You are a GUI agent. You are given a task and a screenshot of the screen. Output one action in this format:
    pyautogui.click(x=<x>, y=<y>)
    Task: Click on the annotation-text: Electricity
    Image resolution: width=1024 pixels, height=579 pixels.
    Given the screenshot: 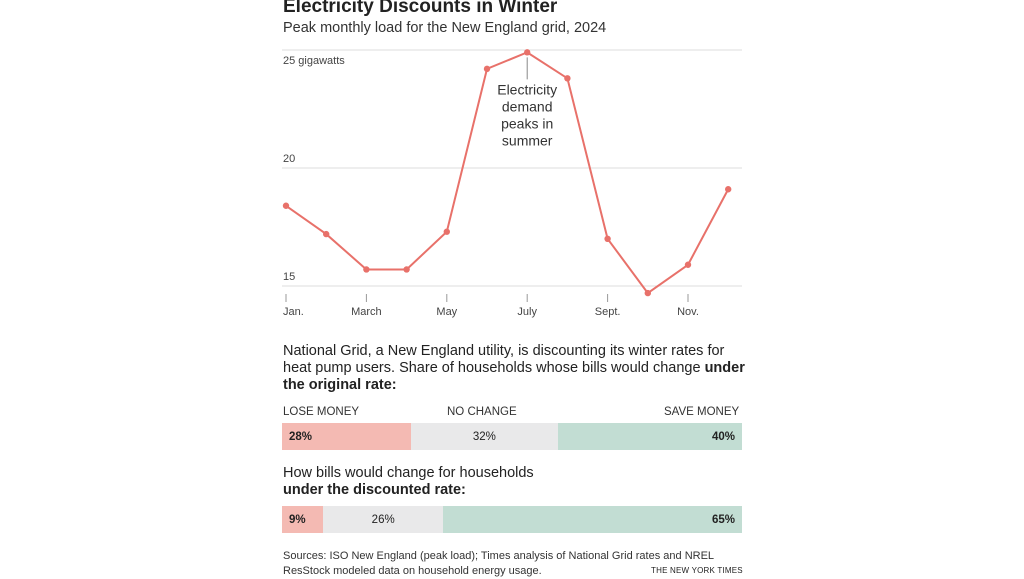 What is the action you would take?
    pyautogui.click(x=527, y=89)
    